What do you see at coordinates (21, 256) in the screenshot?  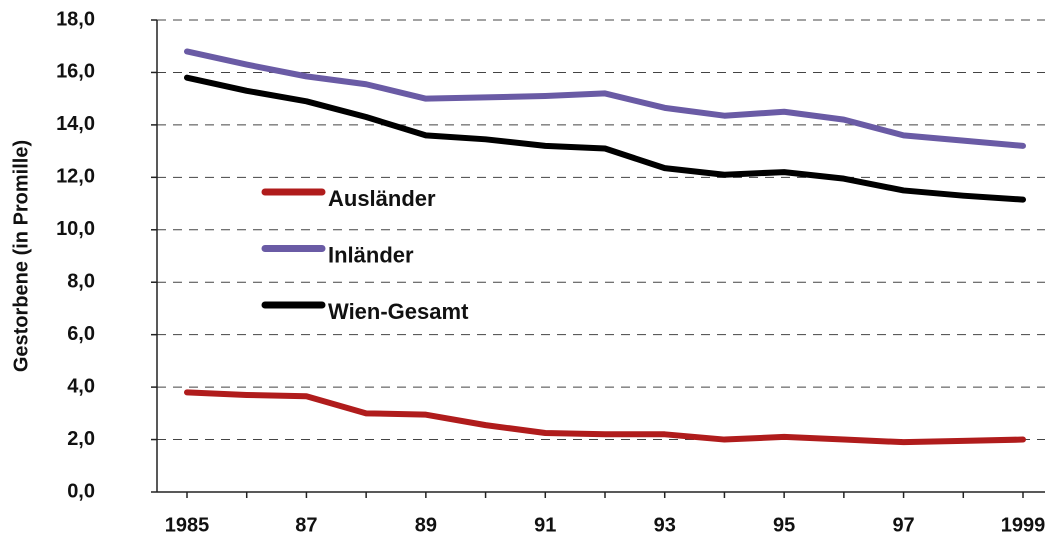 I see `y-axis-label: Gestorbene (in Promille)` at bounding box center [21, 256].